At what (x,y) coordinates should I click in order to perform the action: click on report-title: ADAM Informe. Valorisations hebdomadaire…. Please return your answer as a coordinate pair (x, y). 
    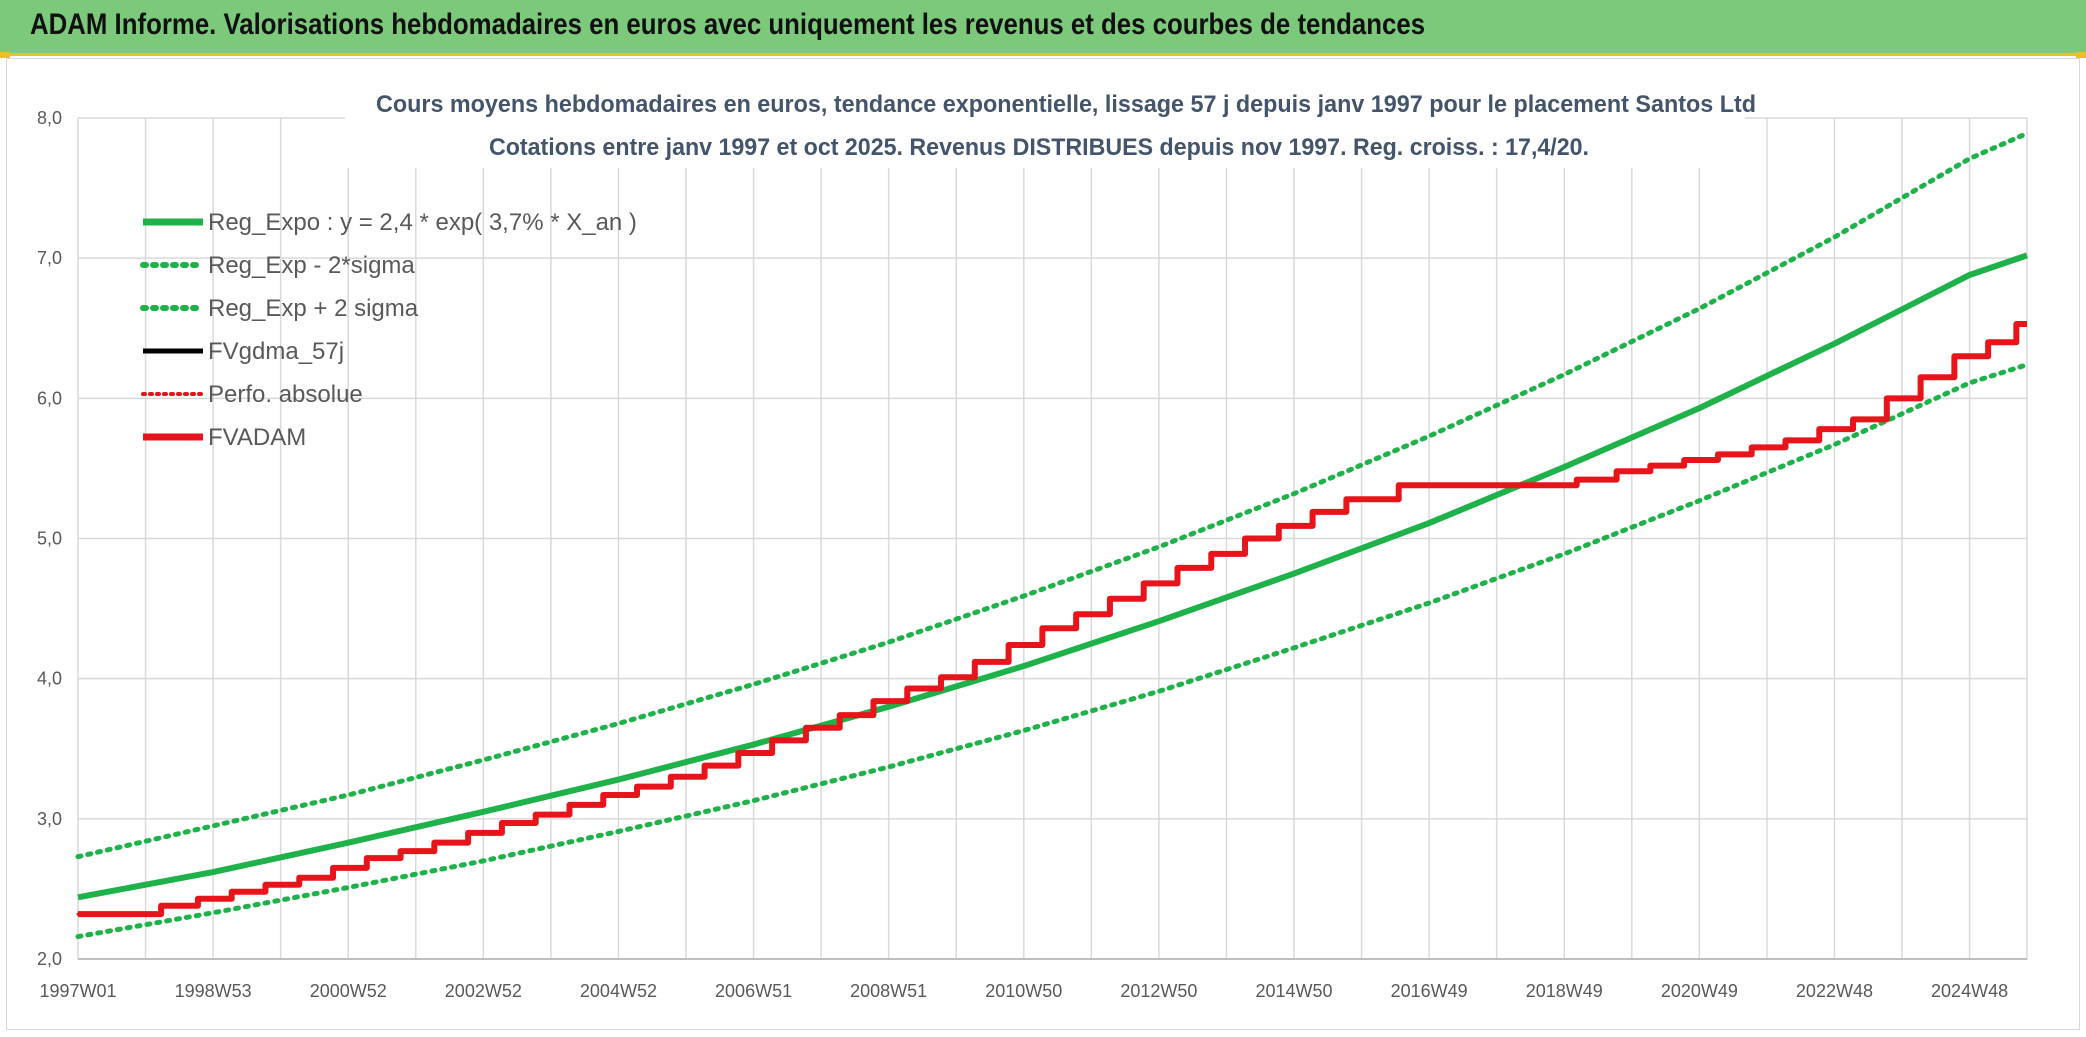
    Looking at the image, I should click on (728, 24).